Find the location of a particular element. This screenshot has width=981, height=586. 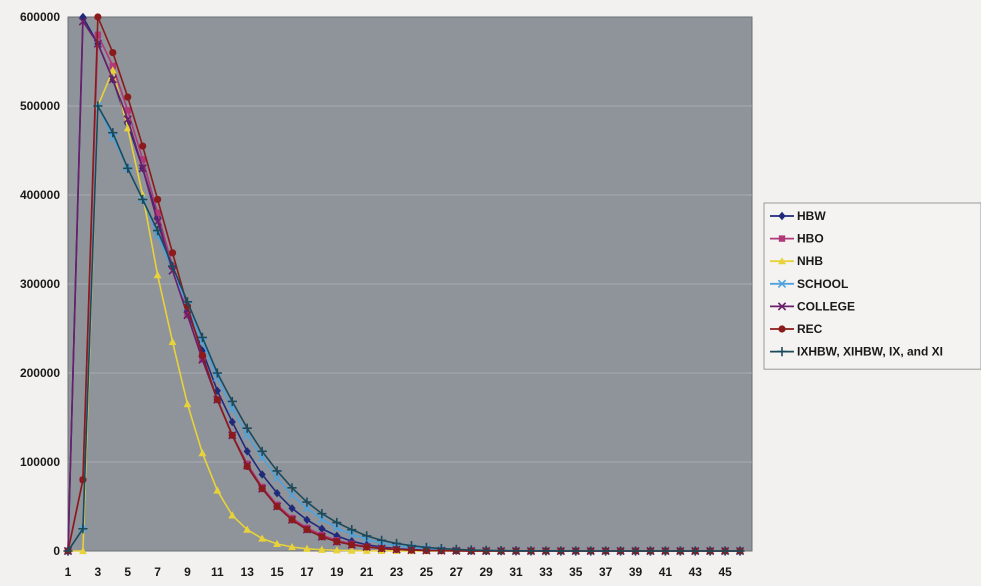

legend-item: HBW is located at coordinates (798, 216).